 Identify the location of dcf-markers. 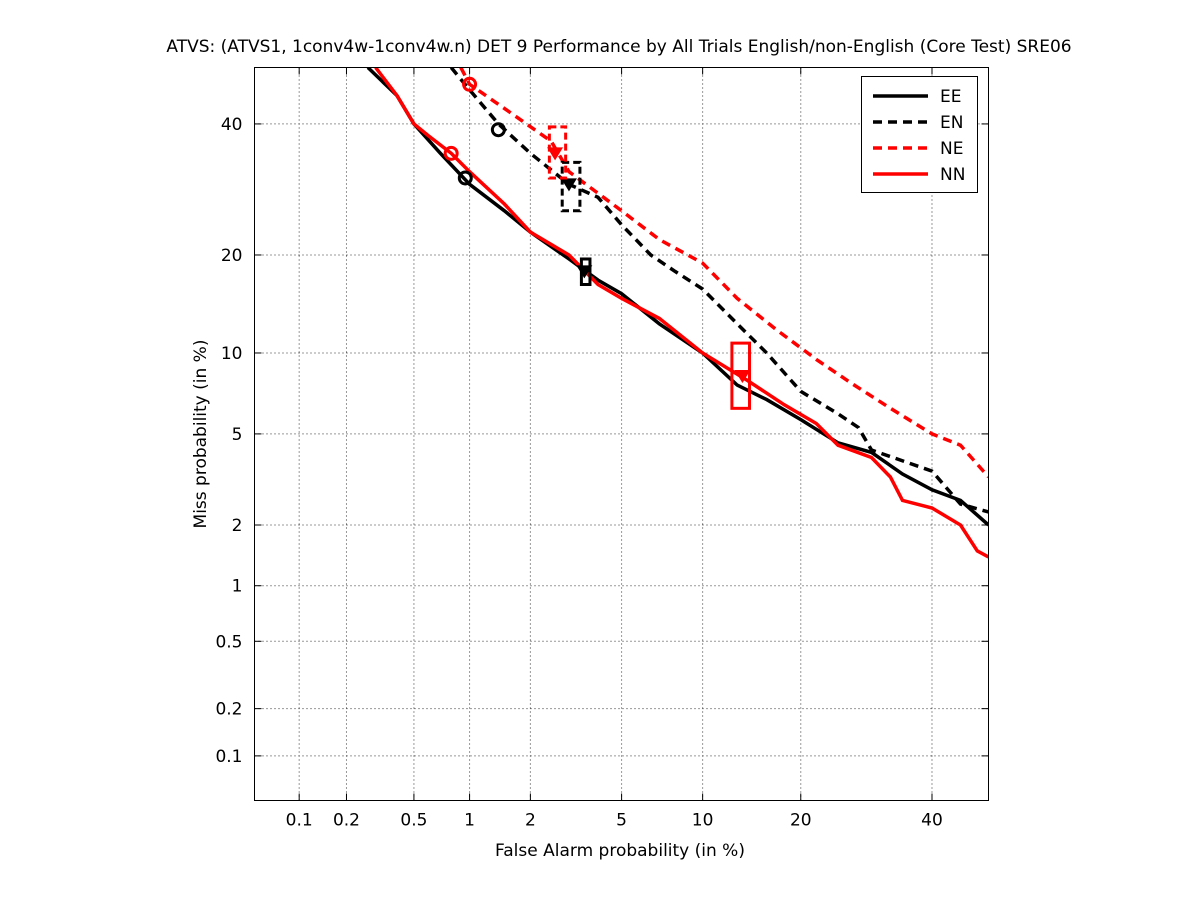
(597, 243).